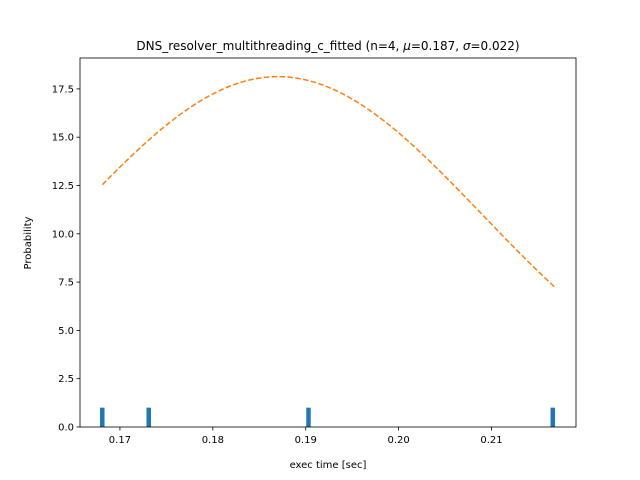  Describe the element at coordinates (398, 440) in the screenshot. I see `x-tick-label: 0.20` at that location.